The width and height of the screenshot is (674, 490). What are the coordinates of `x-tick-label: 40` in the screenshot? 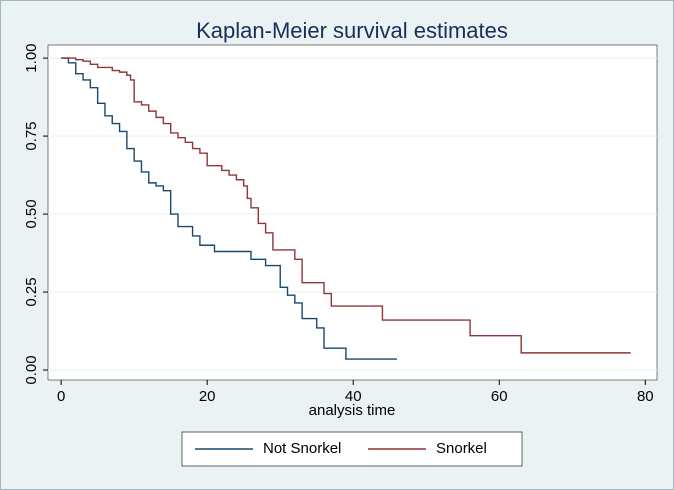 It's located at (353, 396).